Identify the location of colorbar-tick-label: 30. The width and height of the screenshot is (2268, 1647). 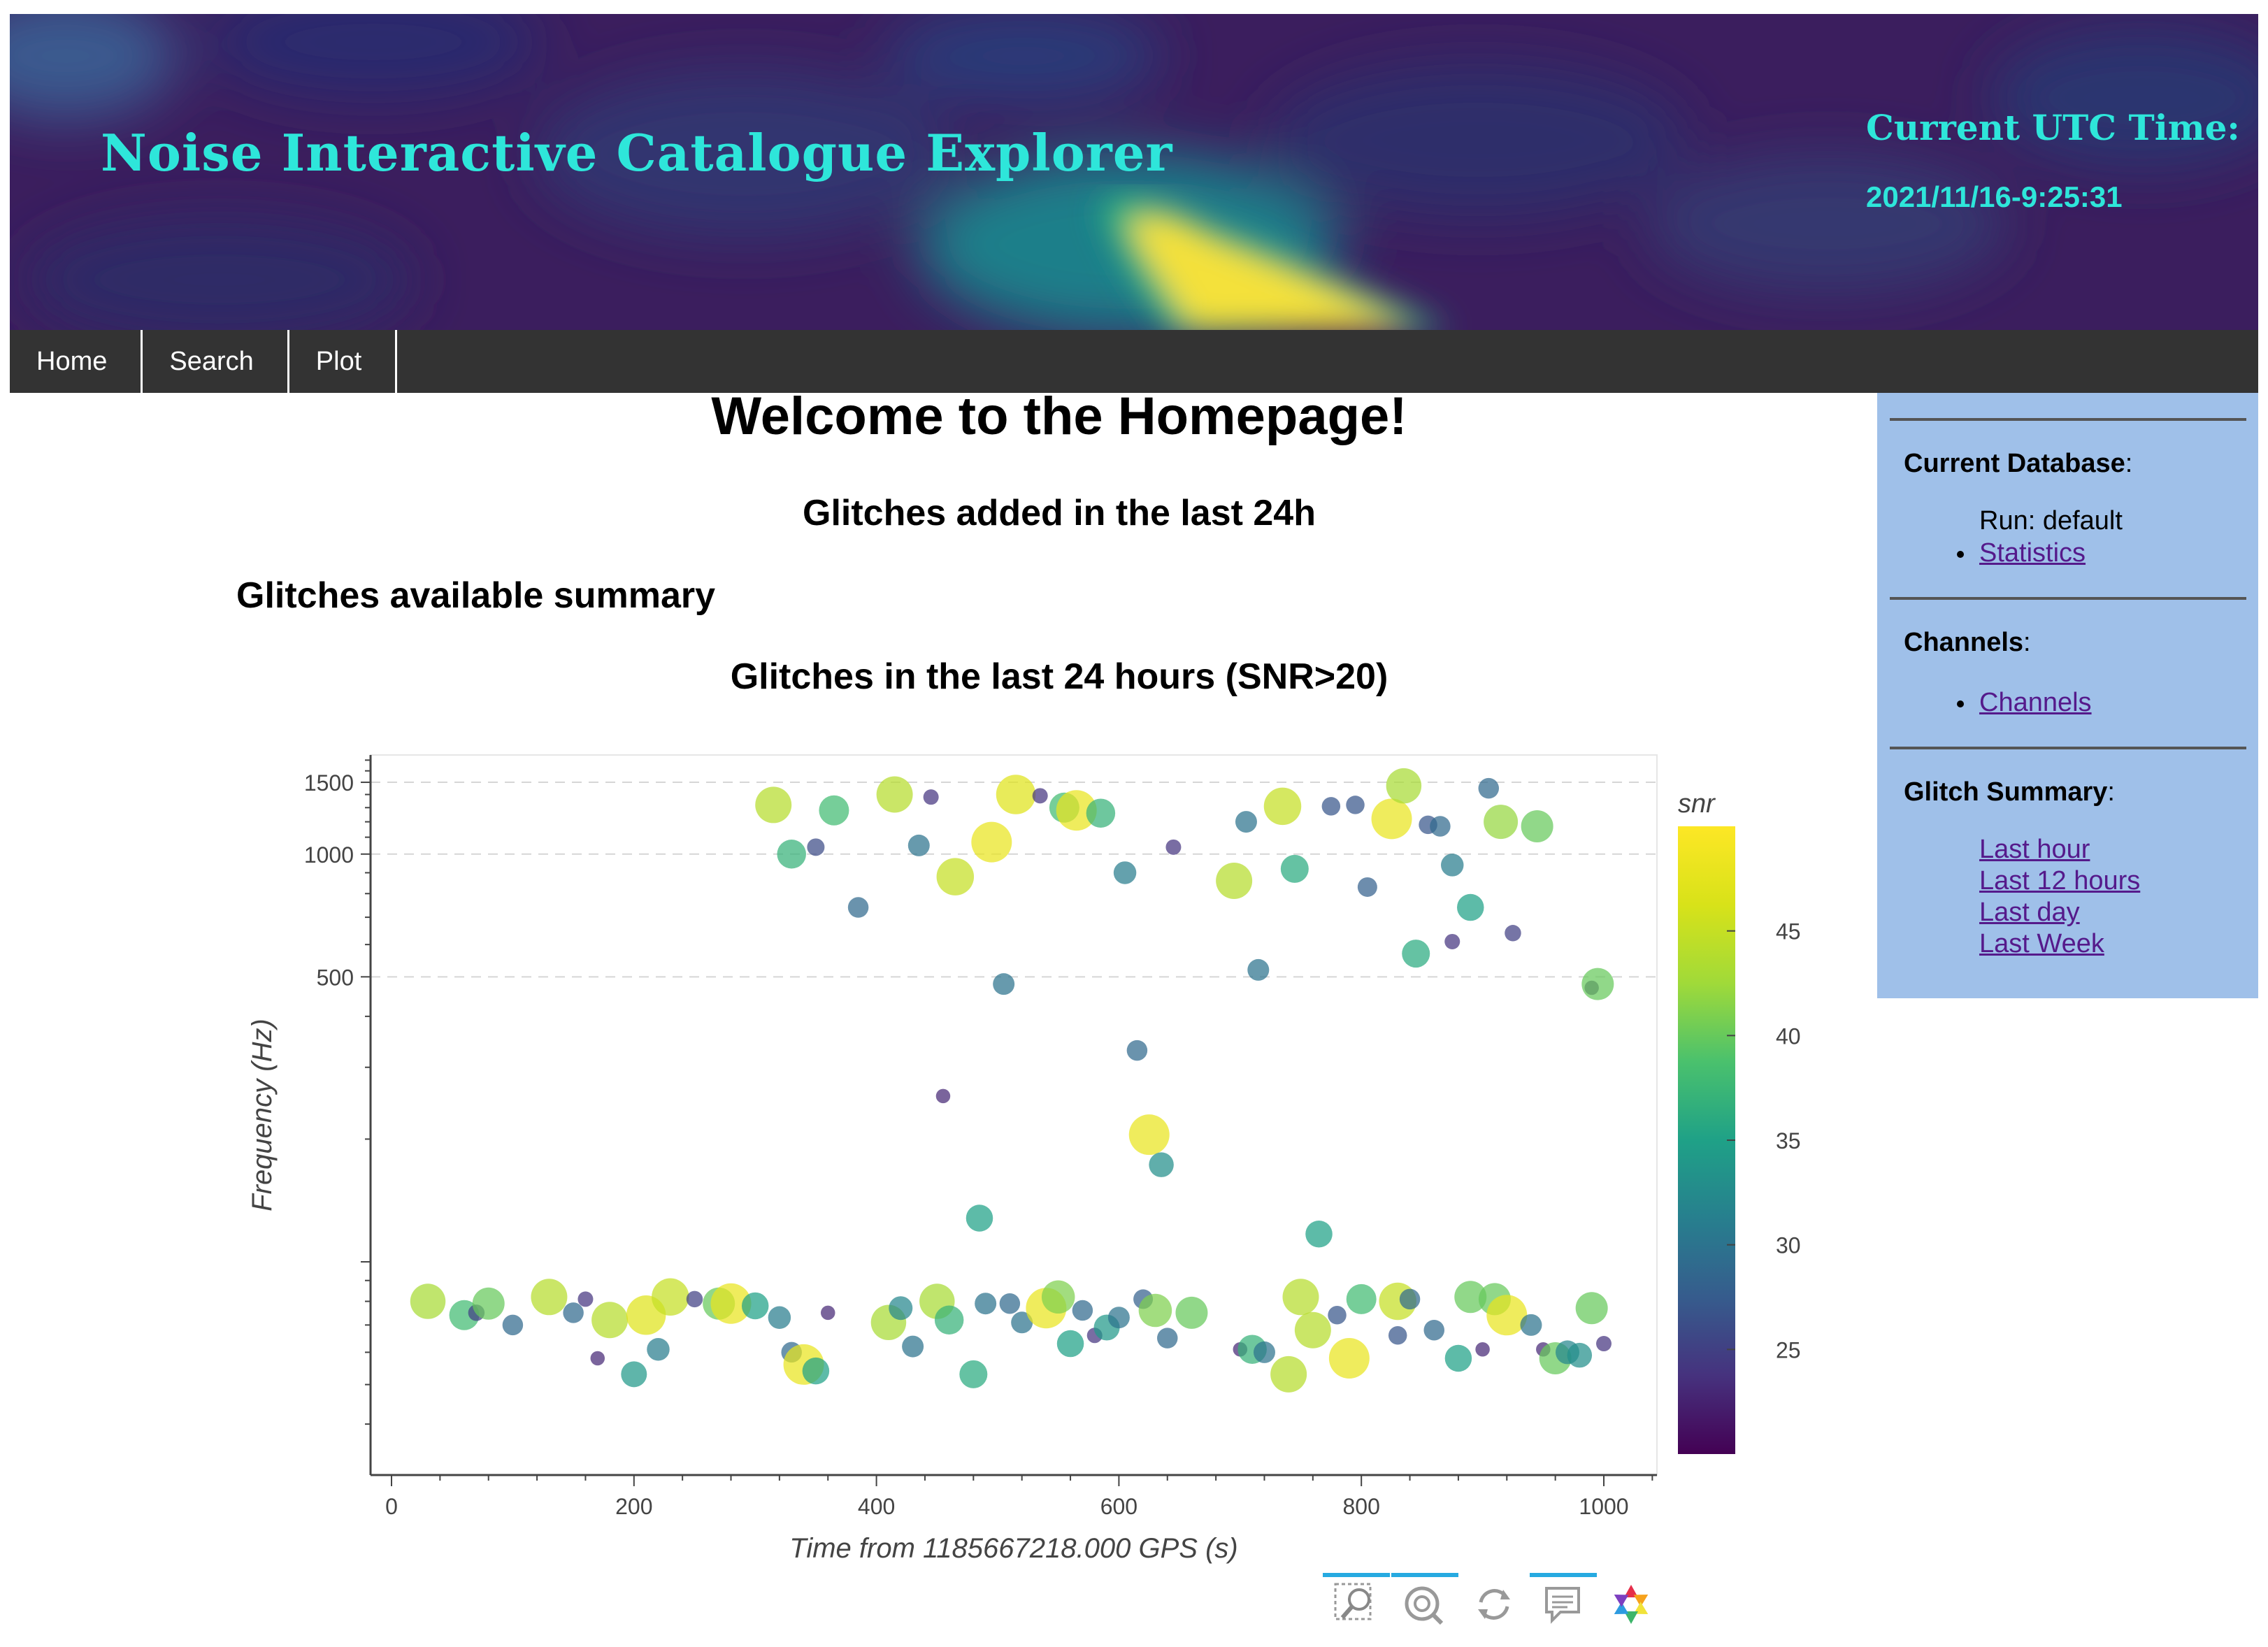
(1788, 1245).